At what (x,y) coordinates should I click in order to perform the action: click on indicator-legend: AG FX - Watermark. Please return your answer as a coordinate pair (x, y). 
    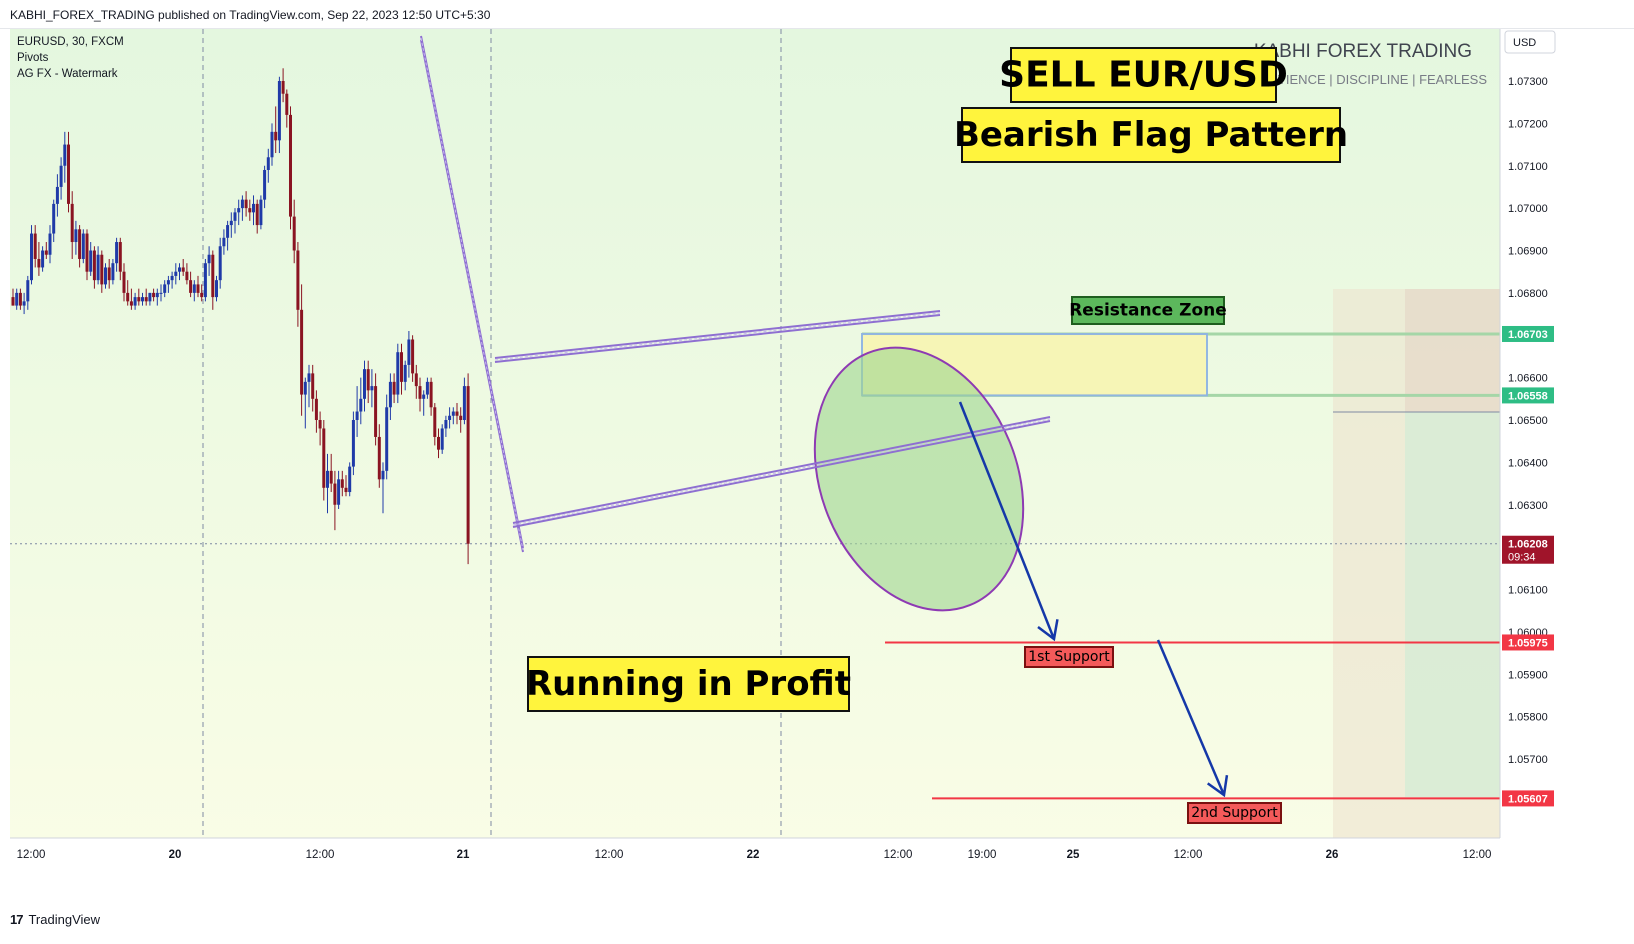
    Looking at the image, I should click on (67, 74).